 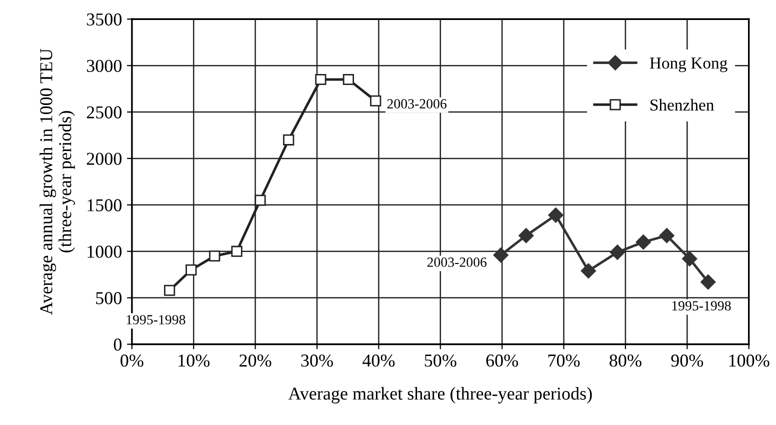 I want to click on y-tick-label: 2000, so click(x=104, y=158).